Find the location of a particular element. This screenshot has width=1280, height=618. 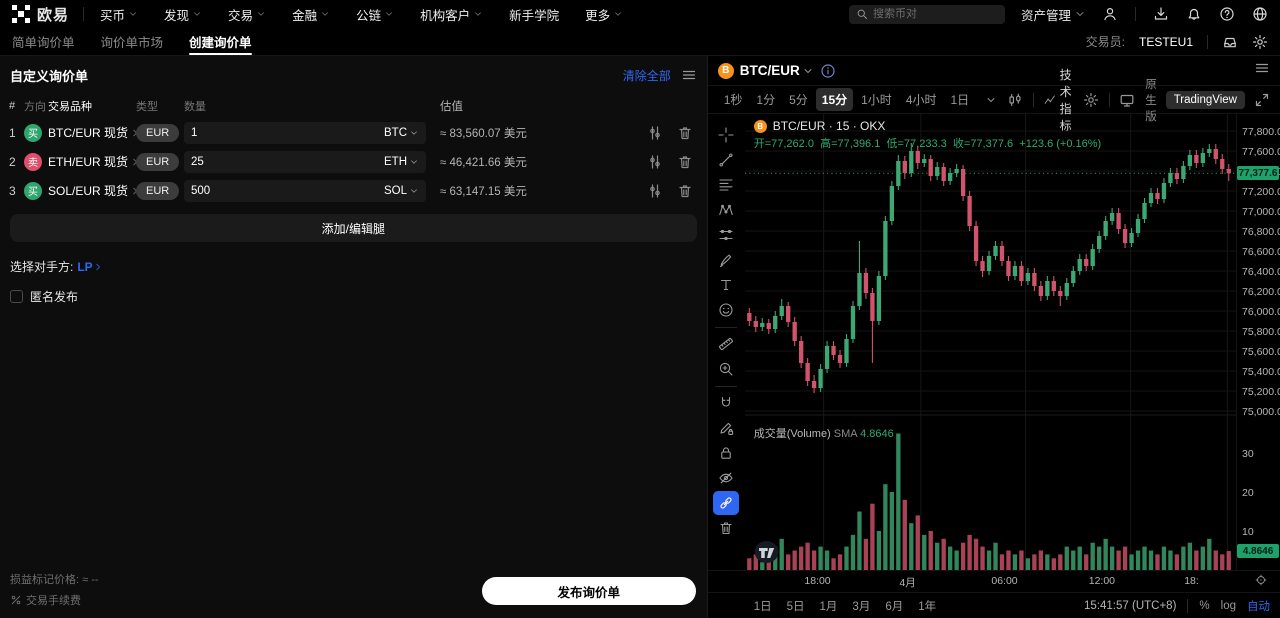

target-icon is located at coordinates (1261, 580).